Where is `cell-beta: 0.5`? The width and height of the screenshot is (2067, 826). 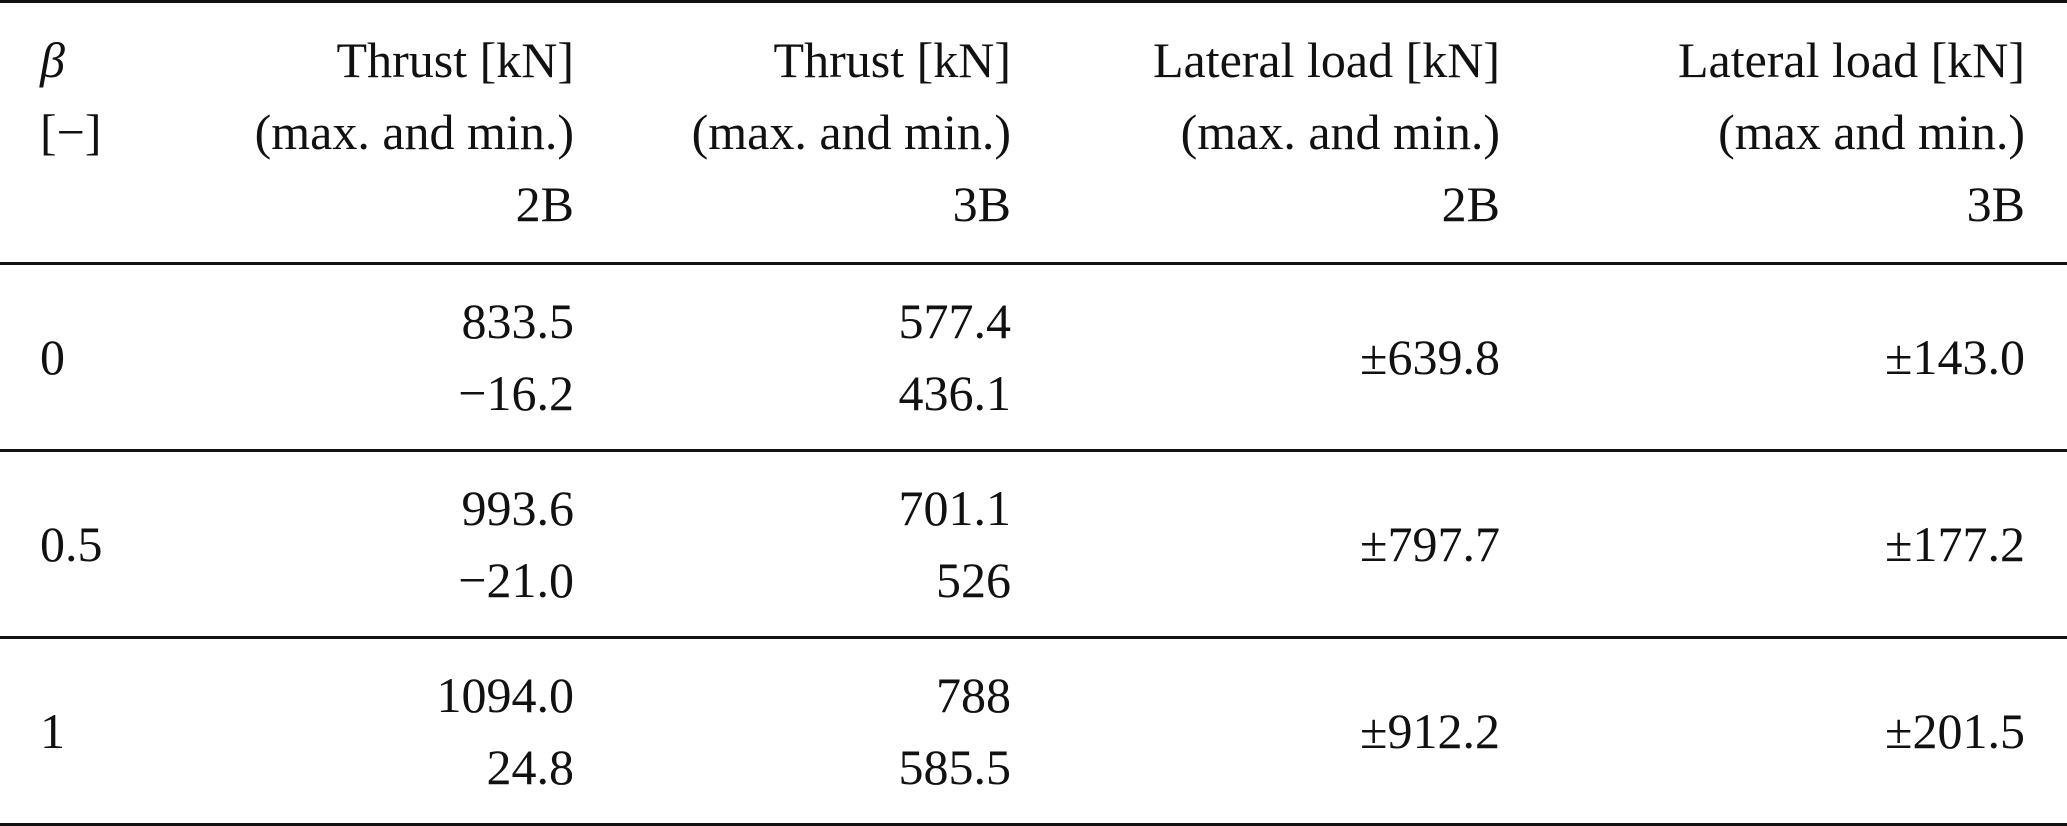
cell-beta: 0.5 is located at coordinates (70, 544).